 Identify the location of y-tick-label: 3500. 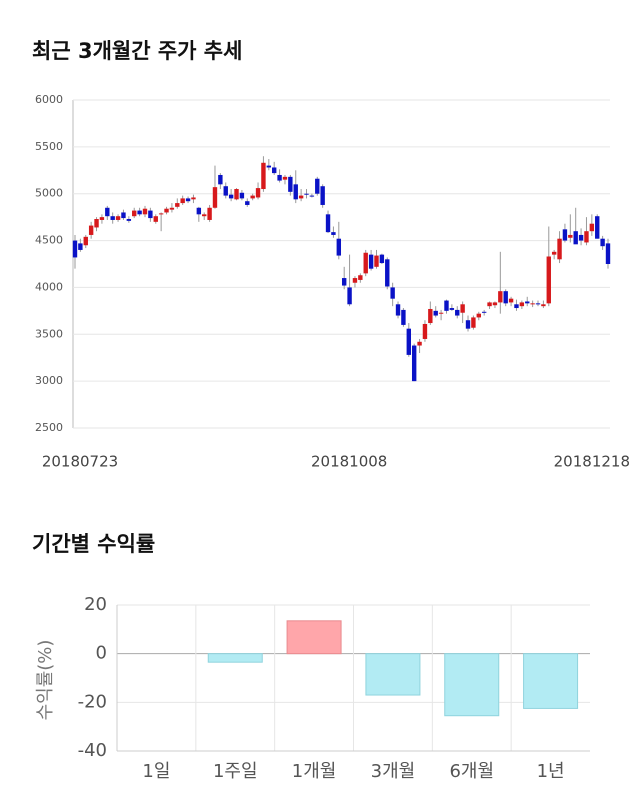
(49, 333).